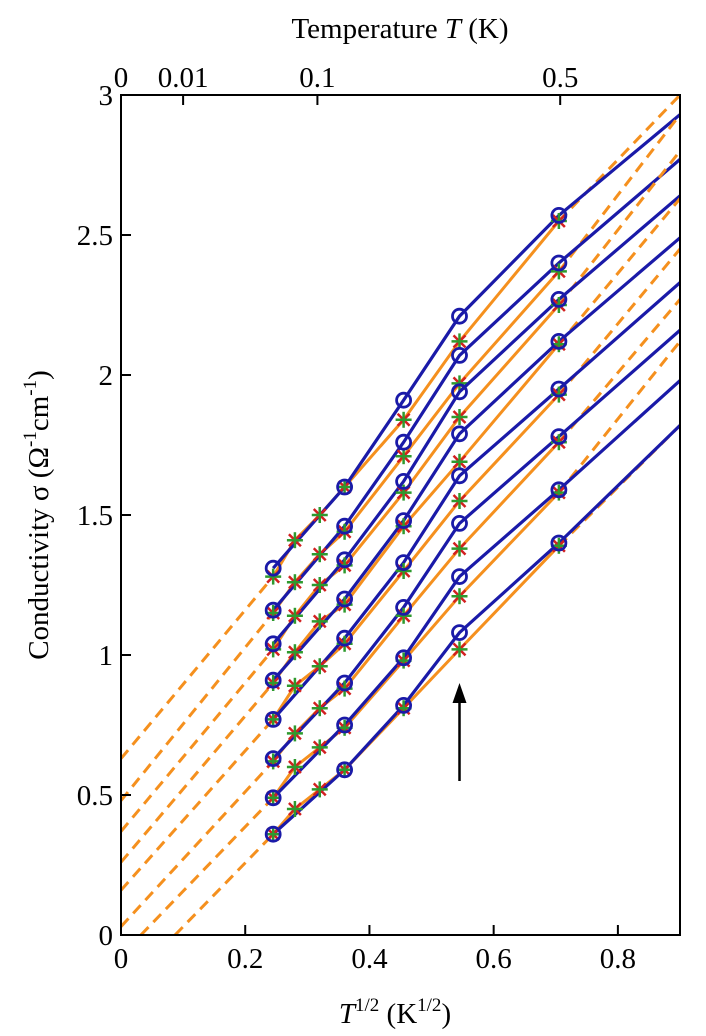 This screenshot has width=706, height=1036. Describe the element at coordinates (560, 78) in the screenshot. I see `top-tick-label: 0.5` at that location.